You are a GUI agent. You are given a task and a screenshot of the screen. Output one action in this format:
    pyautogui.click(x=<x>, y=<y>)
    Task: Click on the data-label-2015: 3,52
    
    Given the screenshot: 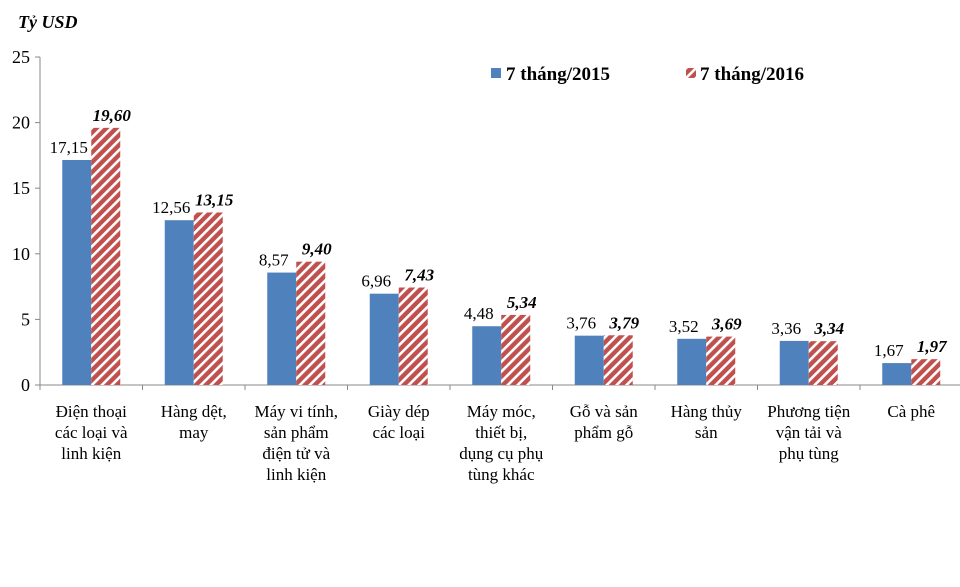 What is the action you would take?
    pyautogui.click(x=684, y=326)
    